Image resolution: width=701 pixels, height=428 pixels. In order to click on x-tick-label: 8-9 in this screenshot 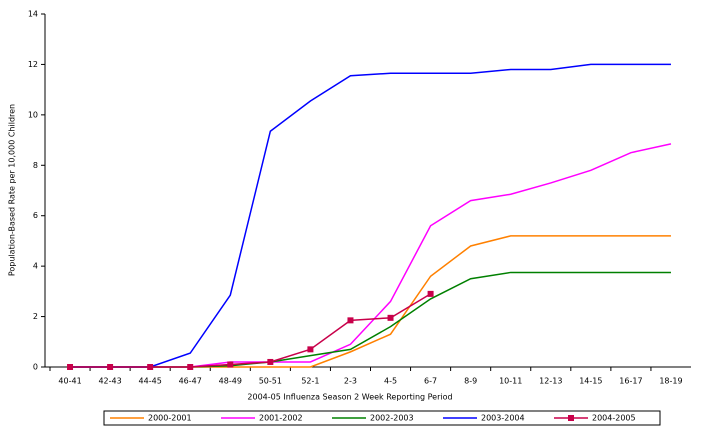, I will do `click(470, 381)`.